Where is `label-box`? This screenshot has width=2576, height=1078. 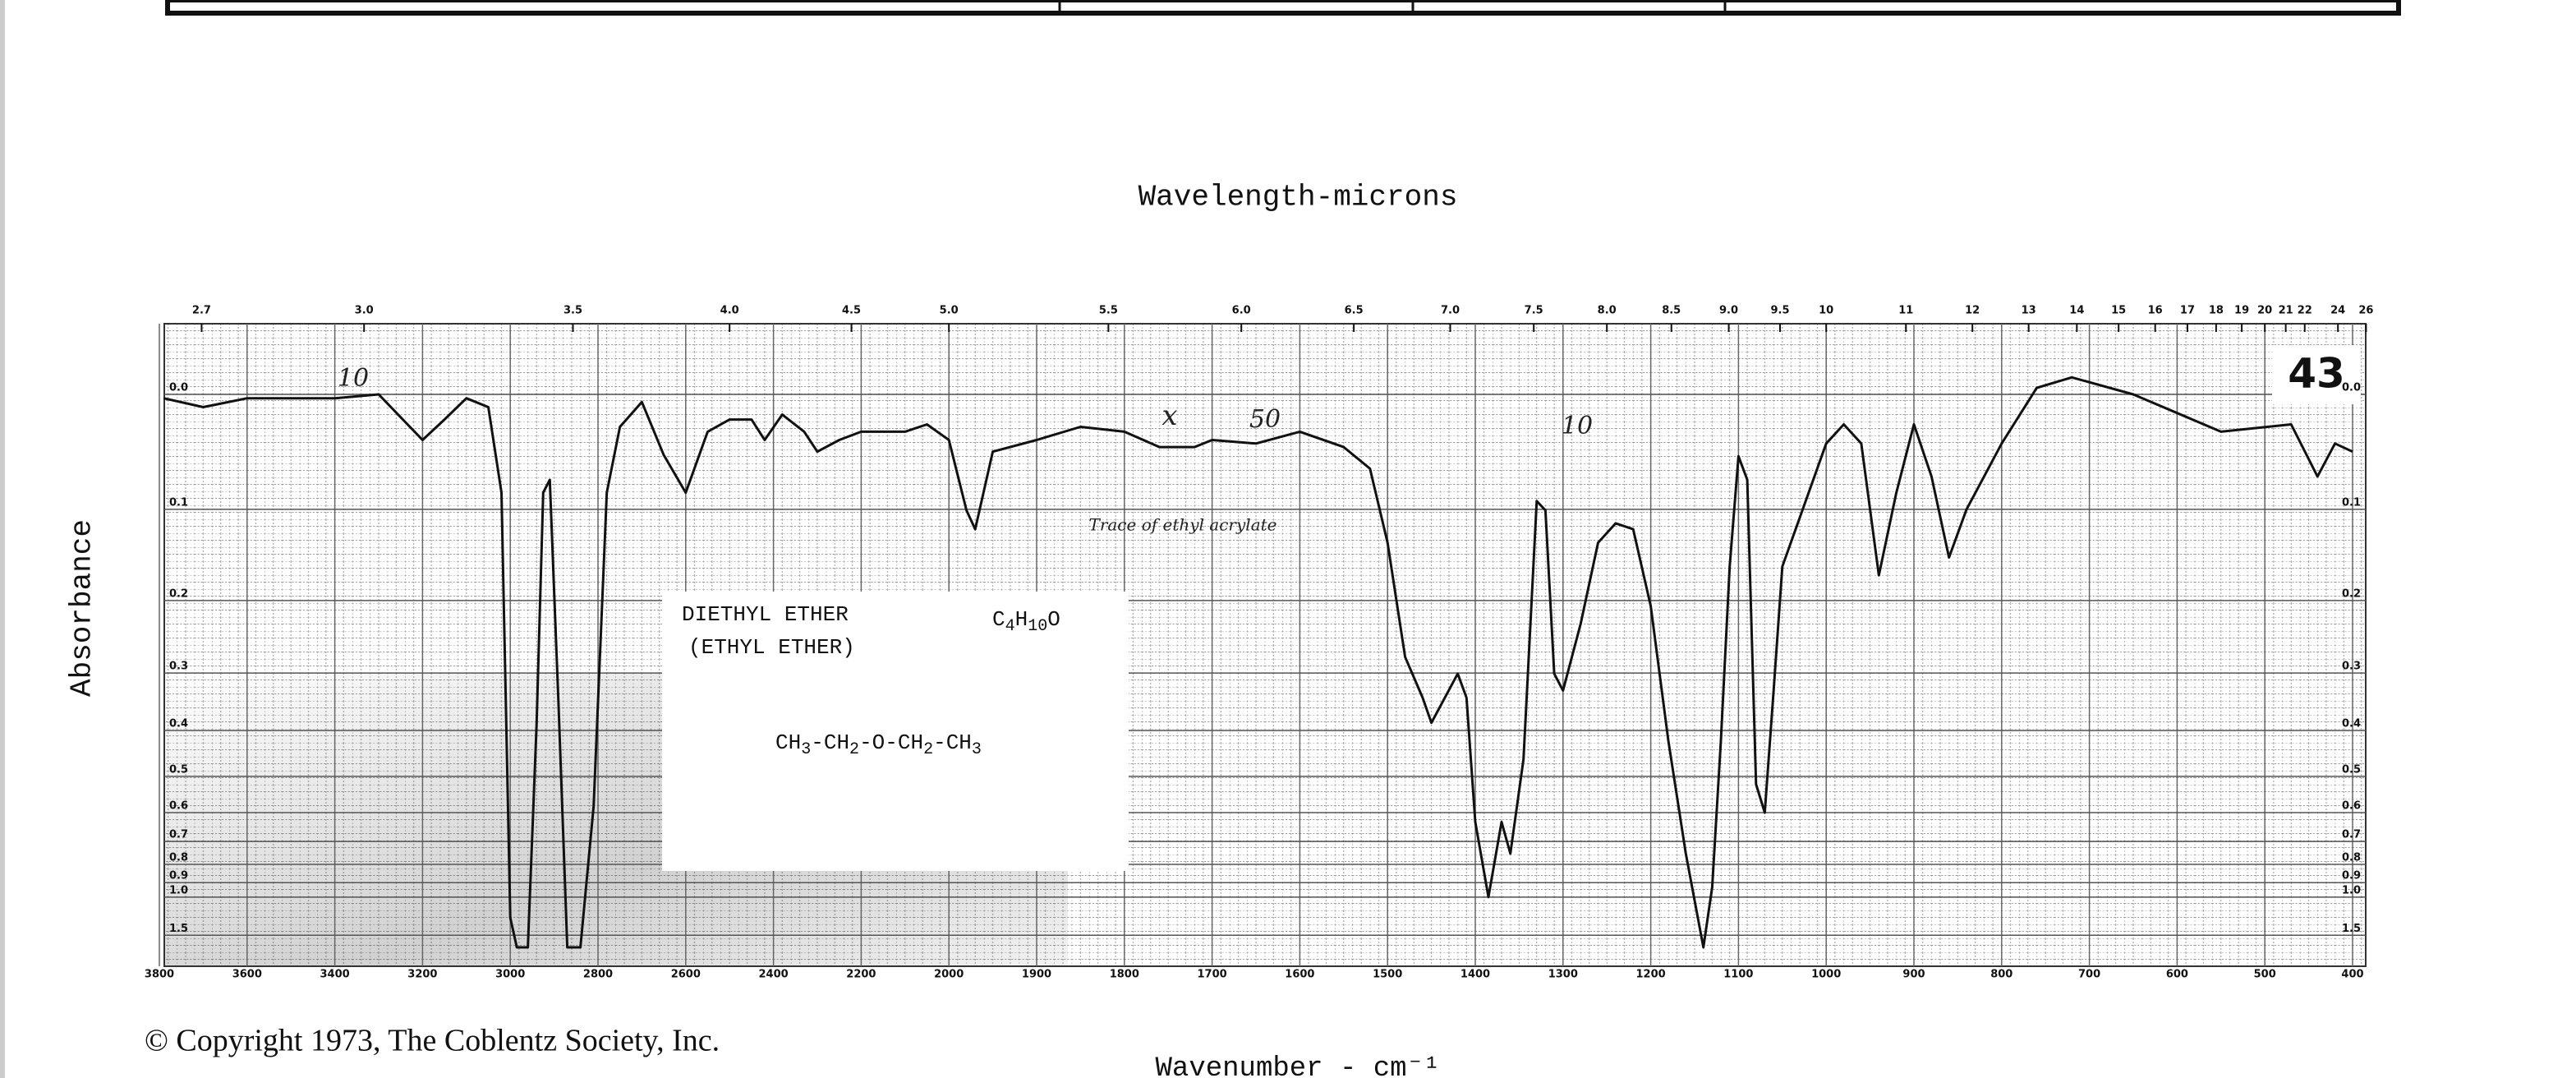
label-box is located at coordinates (895, 731).